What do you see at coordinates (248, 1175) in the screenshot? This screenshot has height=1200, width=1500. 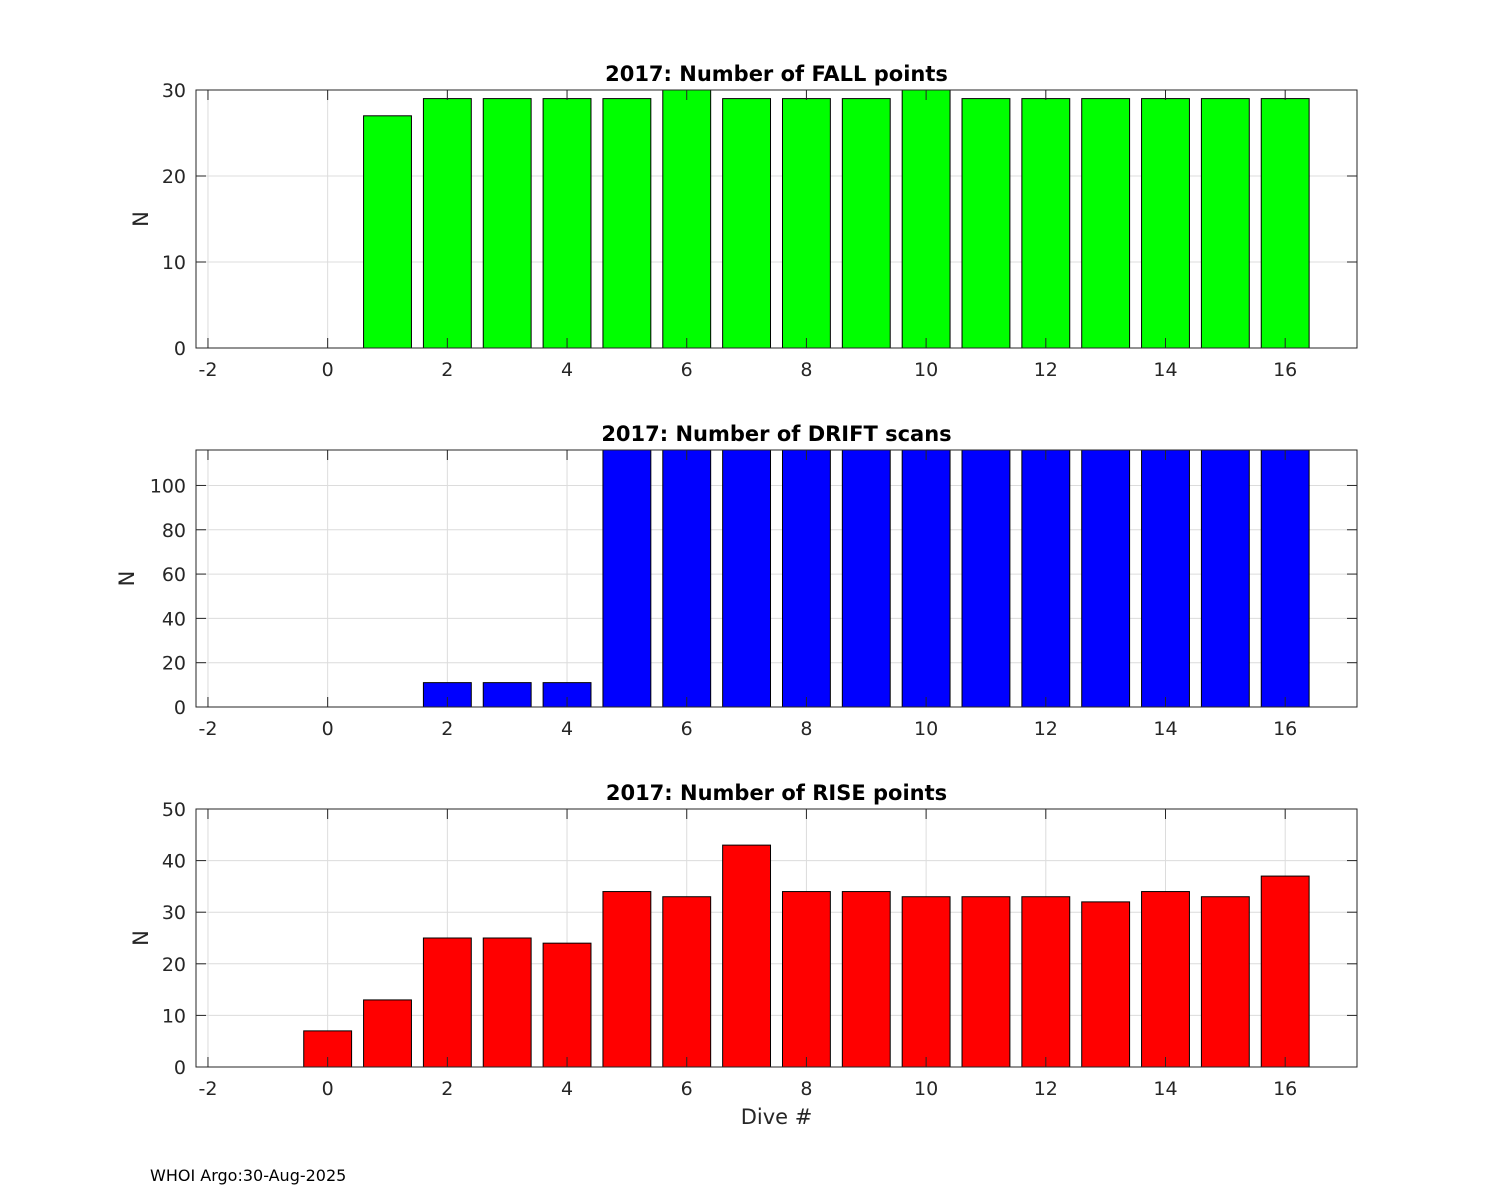 I see `footer-stamp: WHOI Argo:30-Aug-2025` at bounding box center [248, 1175].